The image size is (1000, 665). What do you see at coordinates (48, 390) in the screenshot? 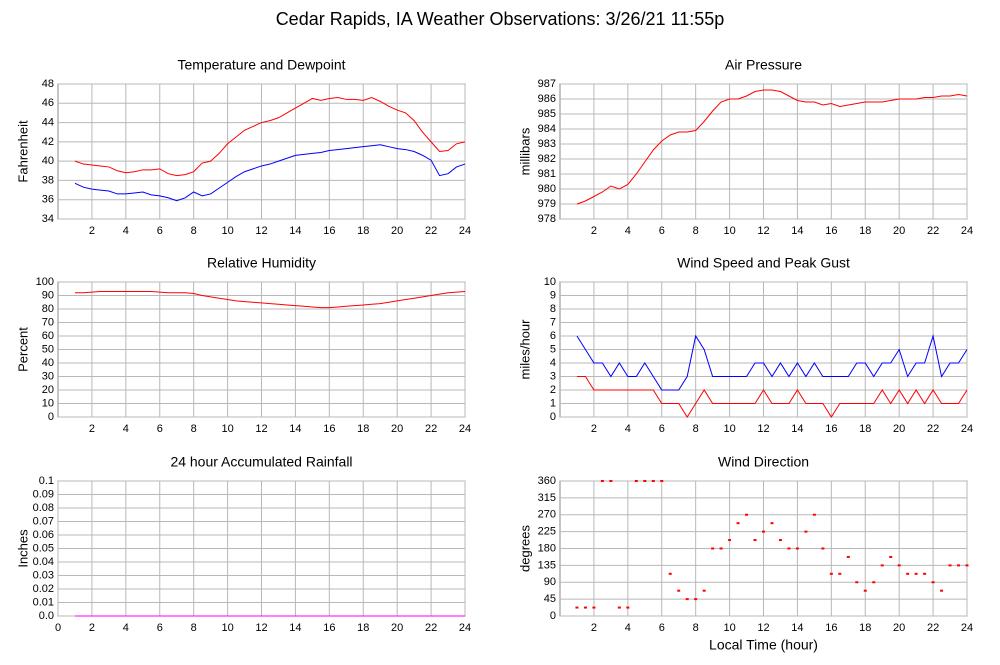
I see `y-tick-label: 20` at bounding box center [48, 390].